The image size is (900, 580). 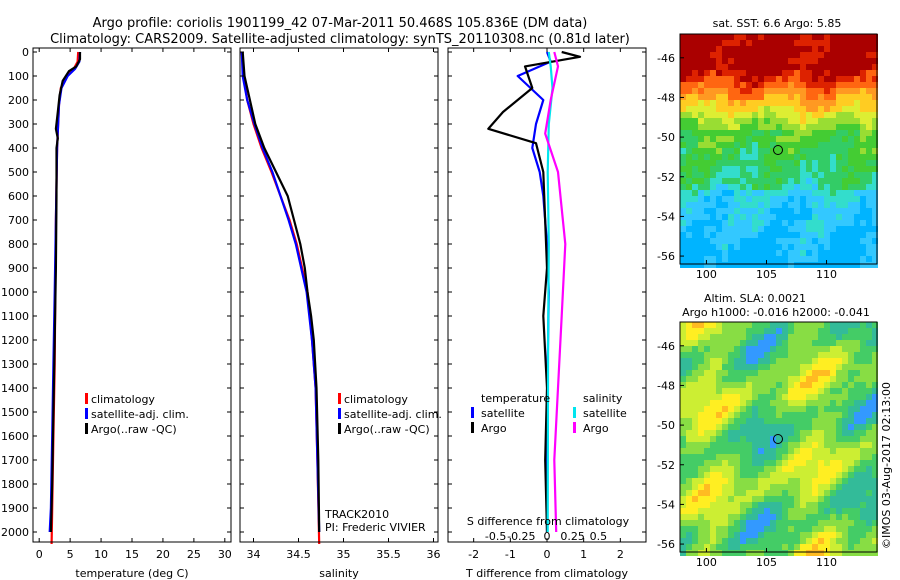 I want to click on sst-heatmap, so click(x=779, y=151).